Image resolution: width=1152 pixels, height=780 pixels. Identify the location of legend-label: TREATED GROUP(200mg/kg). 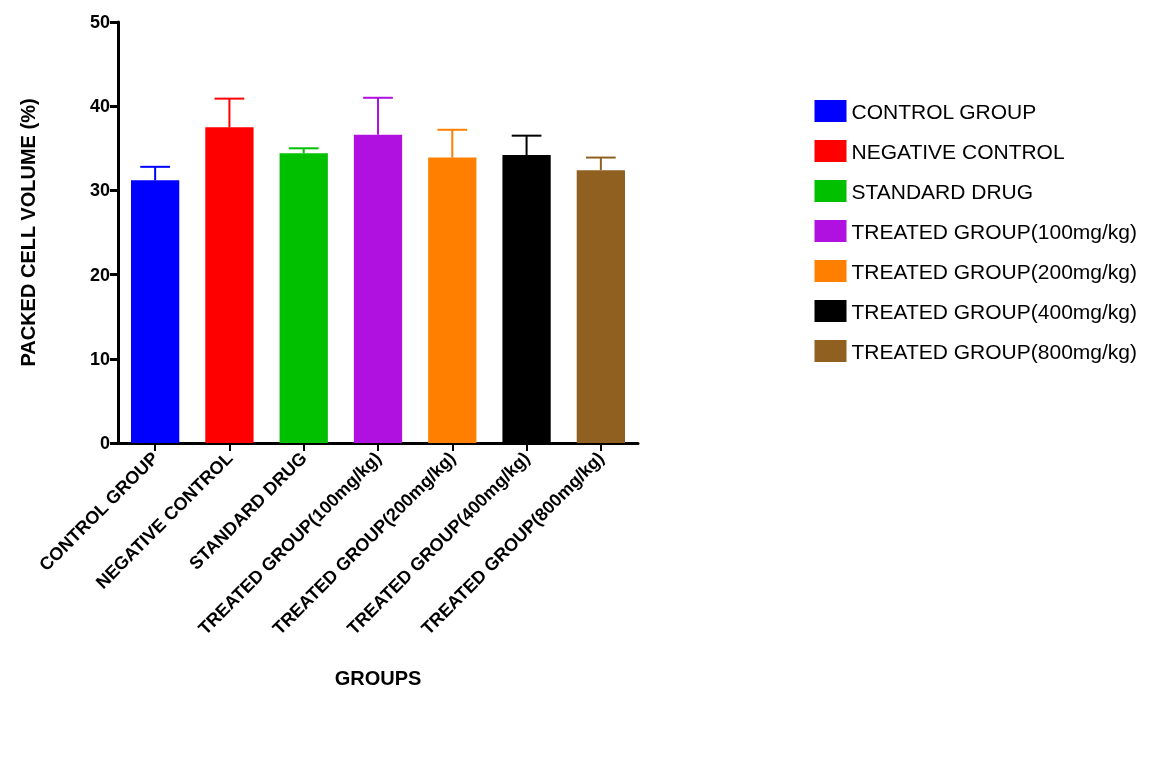
(994, 271).